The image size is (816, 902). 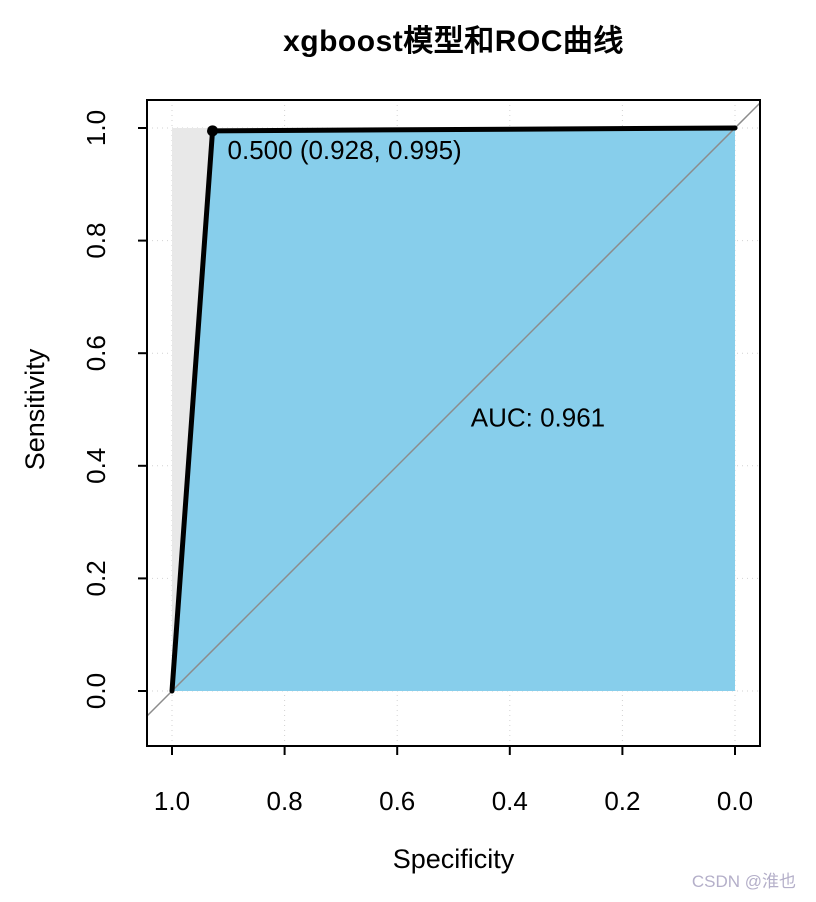 What do you see at coordinates (96, 691) in the screenshot?
I see `y-tick-label: 0.0` at bounding box center [96, 691].